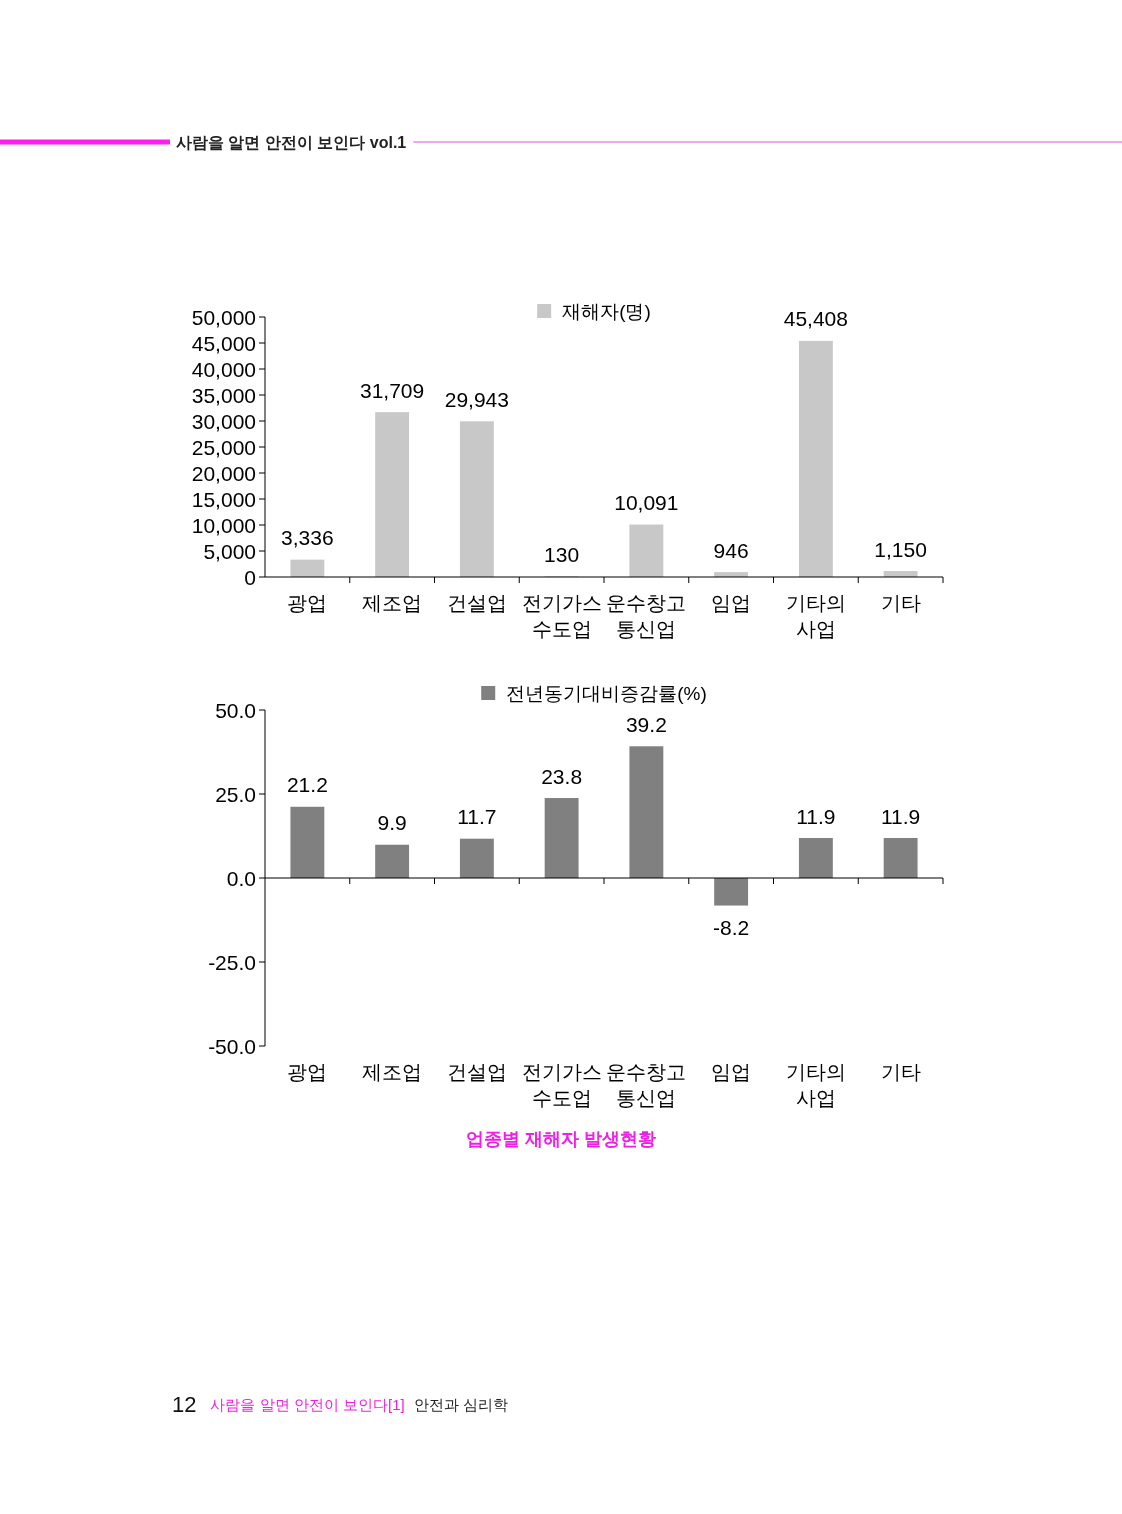 This screenshot has width=1122, height=1514. Describe the element at coordinates (815, 319) in the screenshot. I see `data-label: 45,408` at that location.